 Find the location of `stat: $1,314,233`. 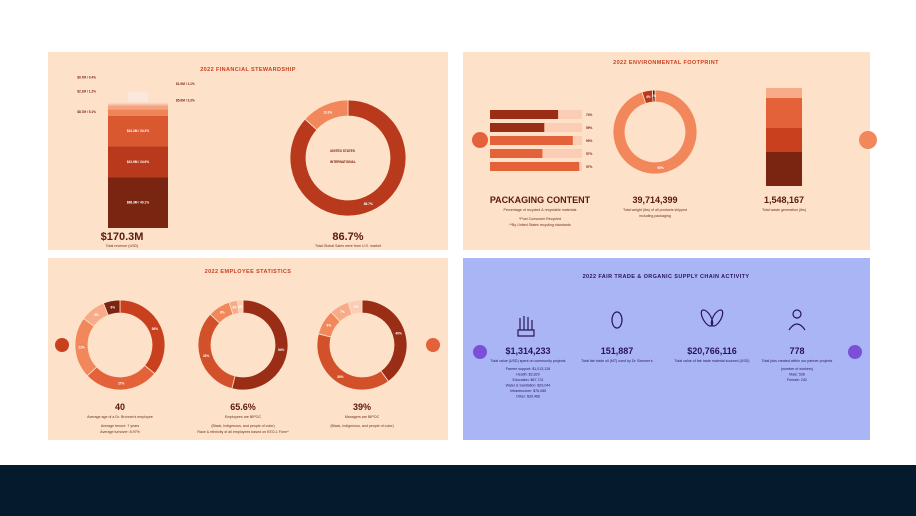

stat: $1,314,233 is located at coordinates (527, 351).